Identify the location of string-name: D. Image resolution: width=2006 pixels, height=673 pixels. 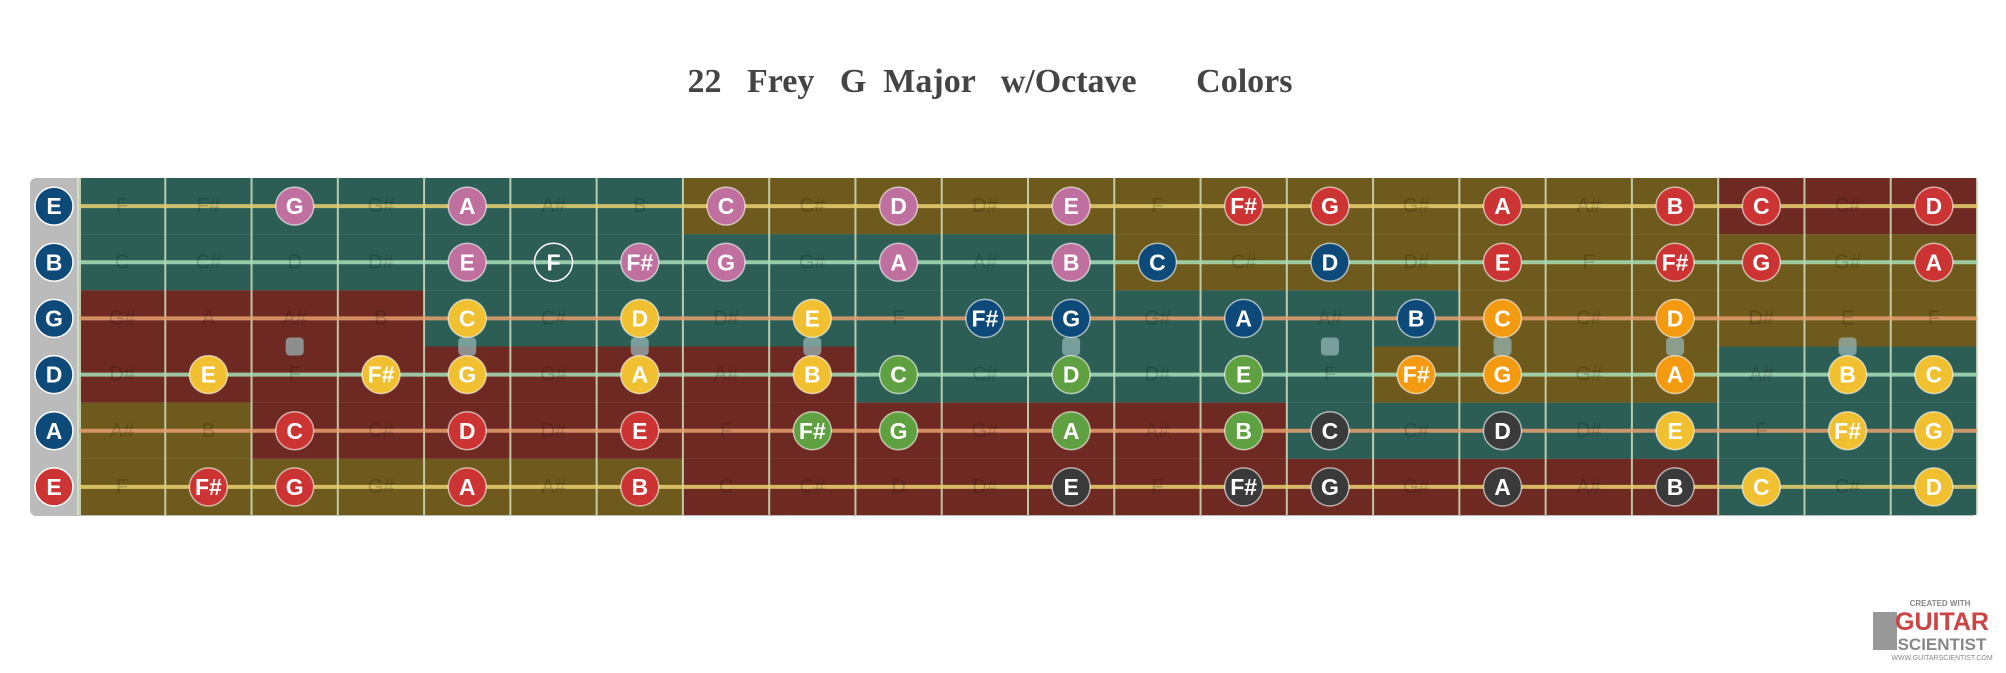
(54, 375).